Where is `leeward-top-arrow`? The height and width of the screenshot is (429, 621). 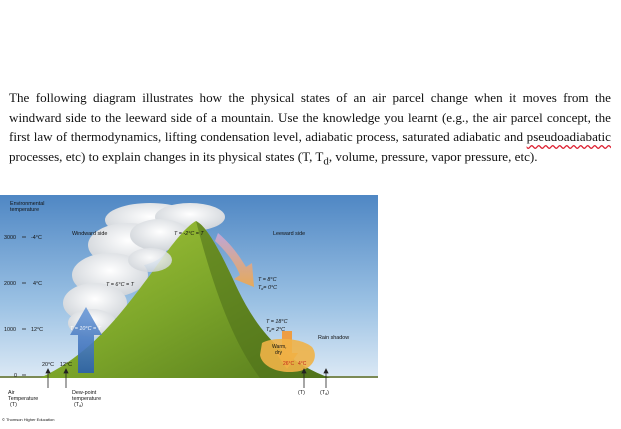
leeward-top-arrow is located at coordinates (234, 260).